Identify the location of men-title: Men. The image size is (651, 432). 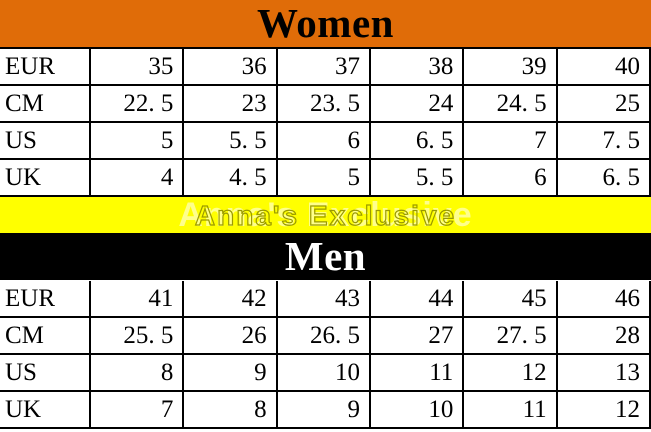
(325, 256).